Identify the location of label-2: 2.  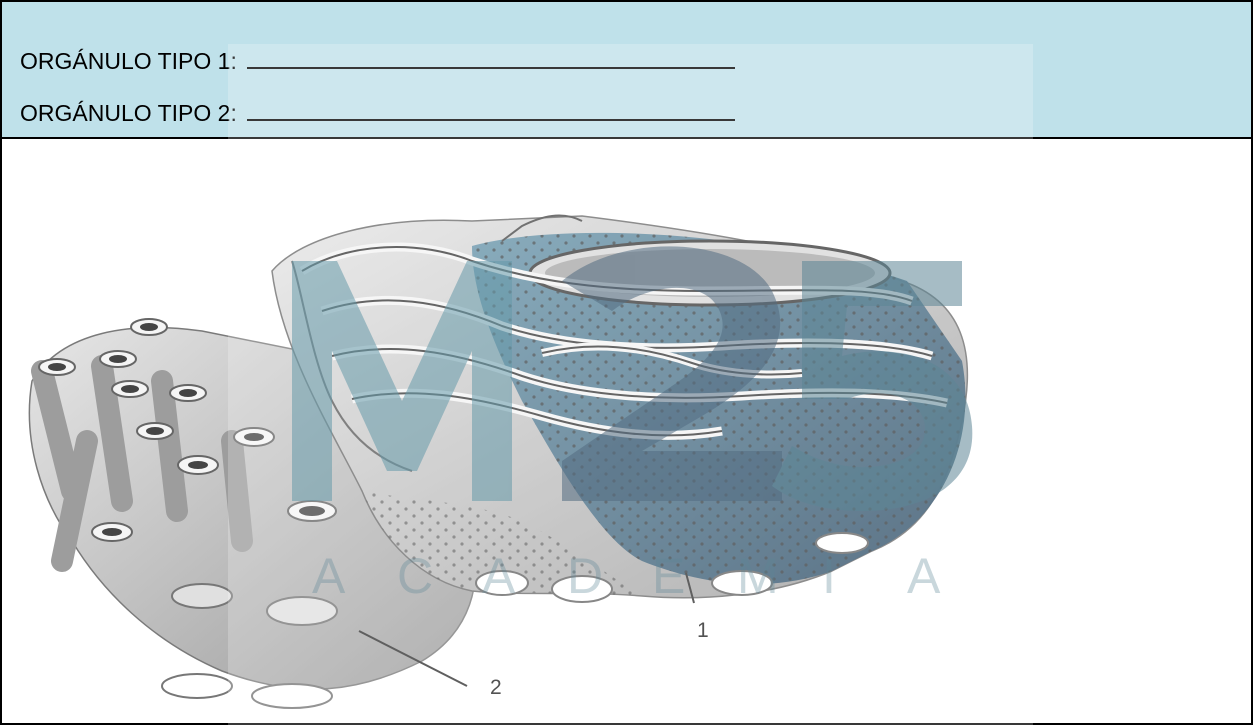
(496, 687).